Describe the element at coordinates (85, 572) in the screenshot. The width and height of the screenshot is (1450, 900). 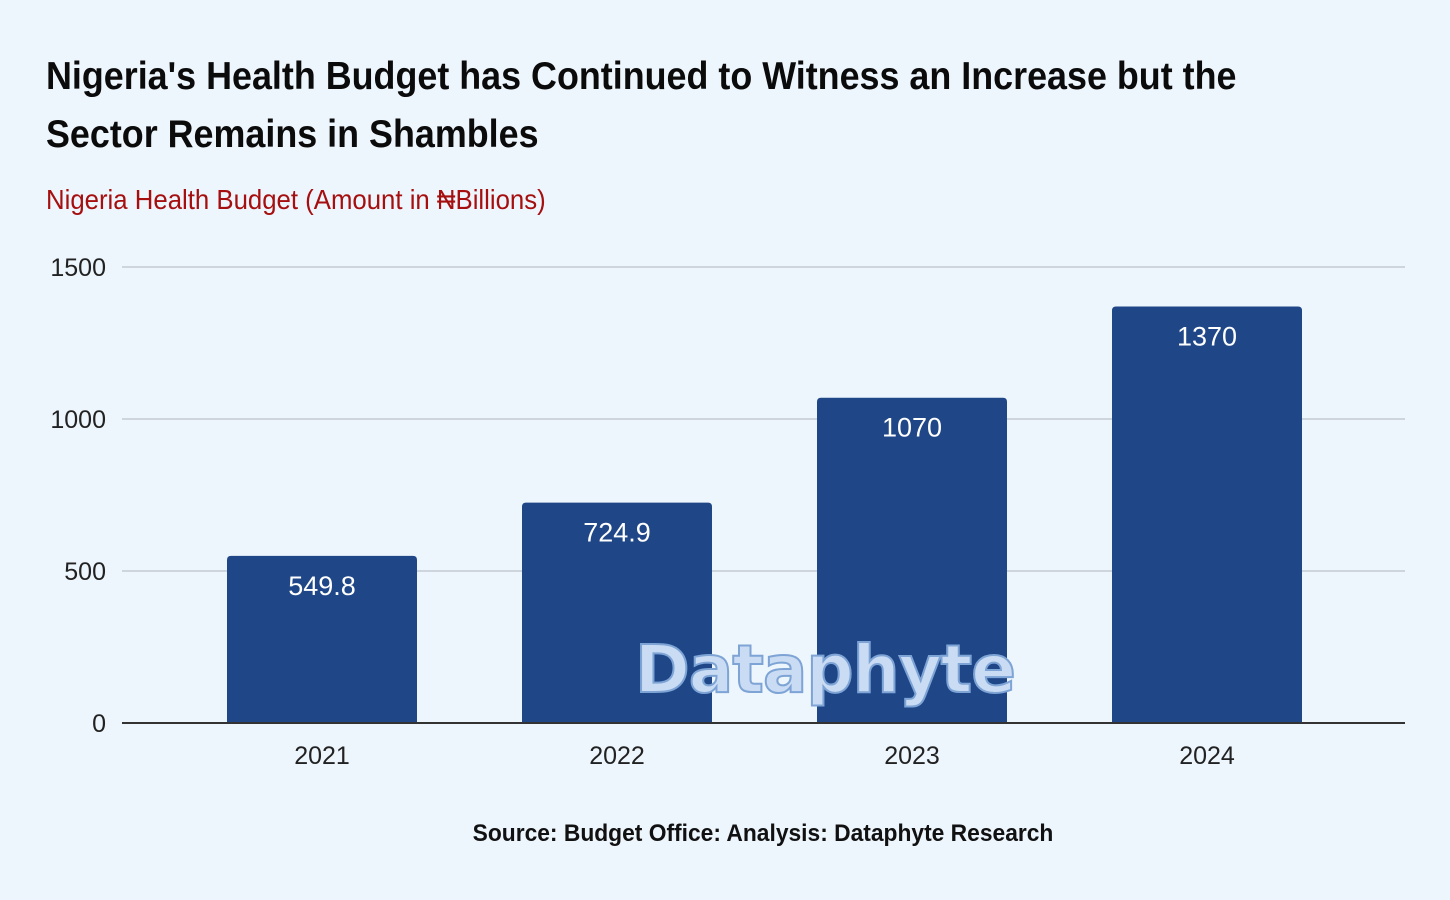
I see `y-tick-label: 500` at that location.